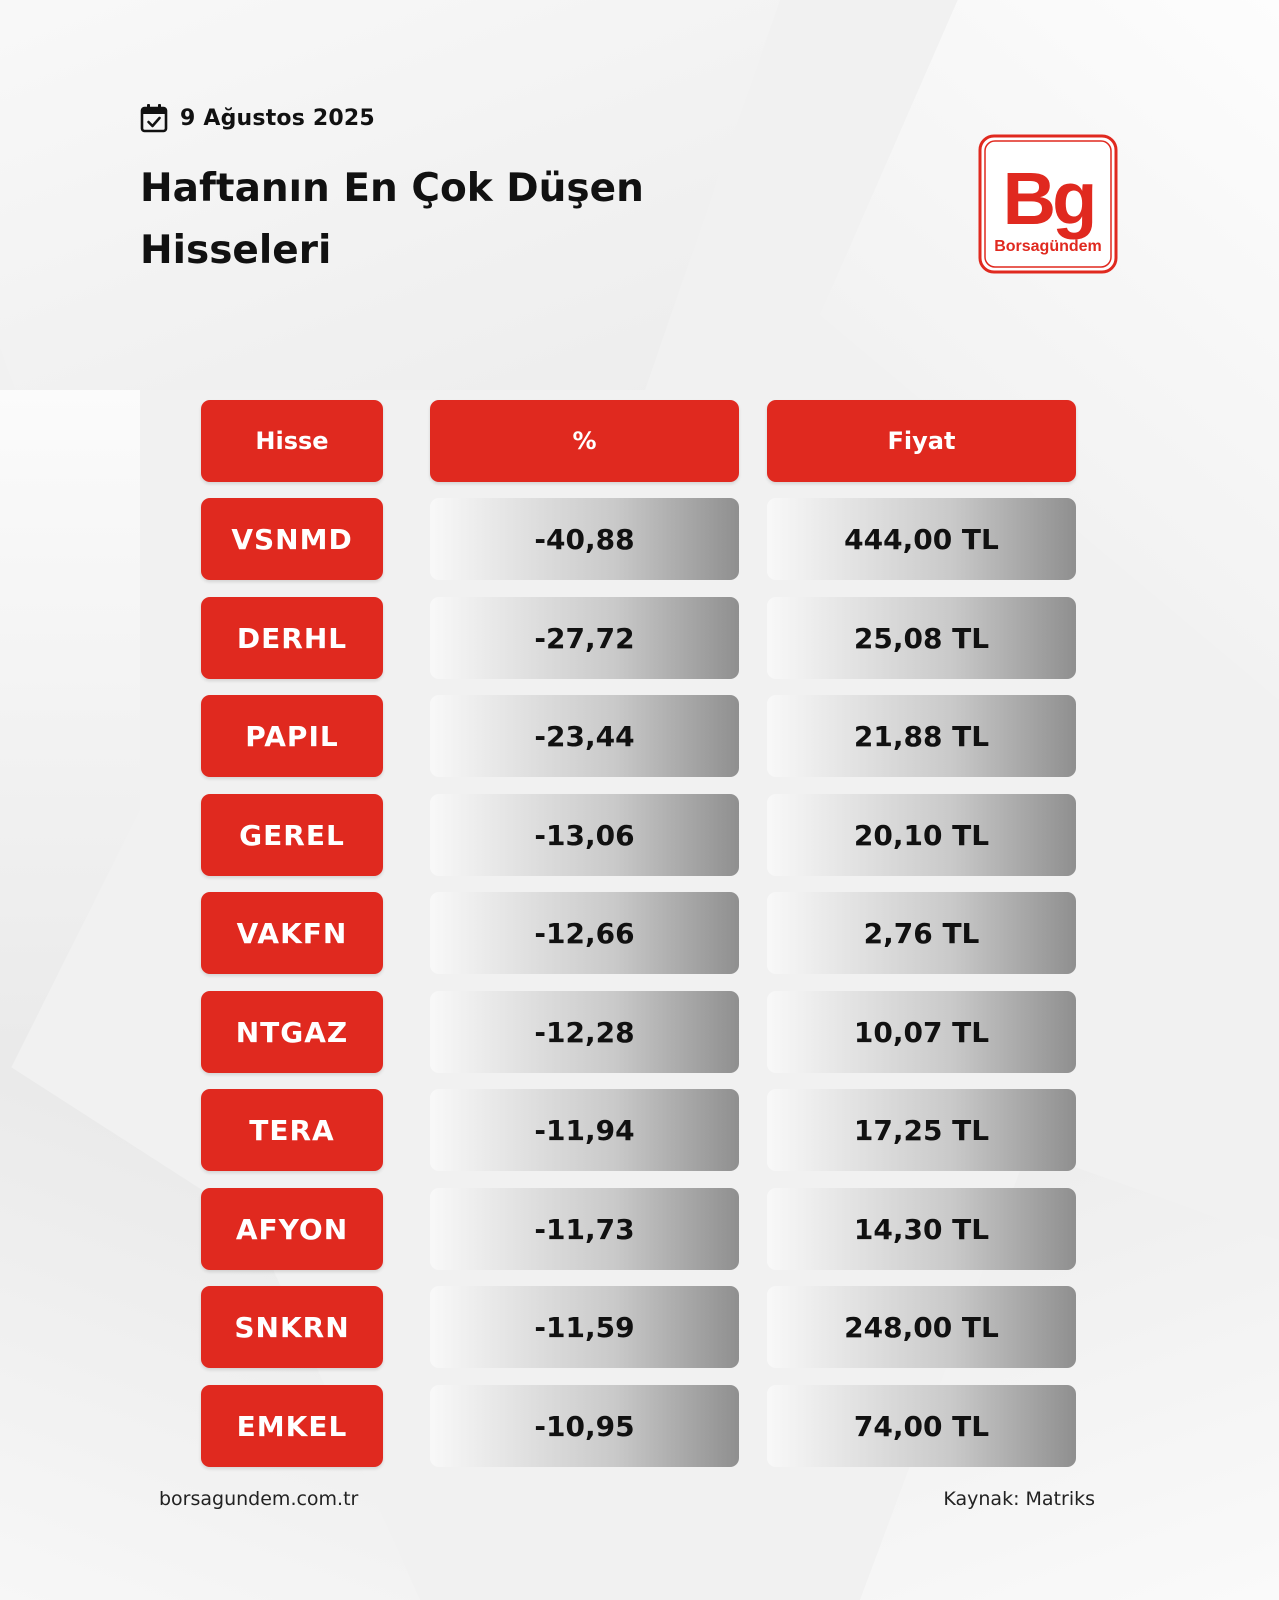 Image resolution: width=1279 pixels, height=1600 pixels. Describe the element at coordinates (584, 1327) in the screenshot. I see `change-percent: -11,59` at that location.